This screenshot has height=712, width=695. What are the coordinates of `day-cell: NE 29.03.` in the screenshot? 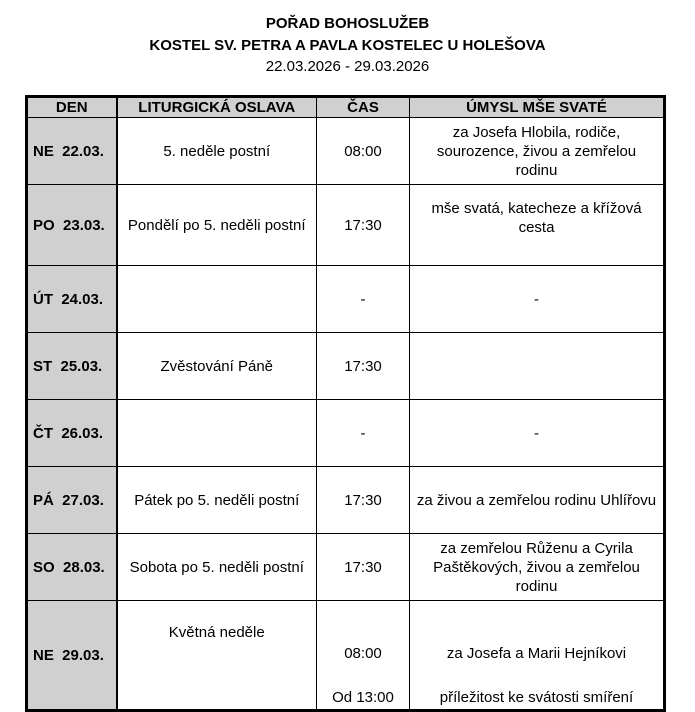 It's located at (72, 655).